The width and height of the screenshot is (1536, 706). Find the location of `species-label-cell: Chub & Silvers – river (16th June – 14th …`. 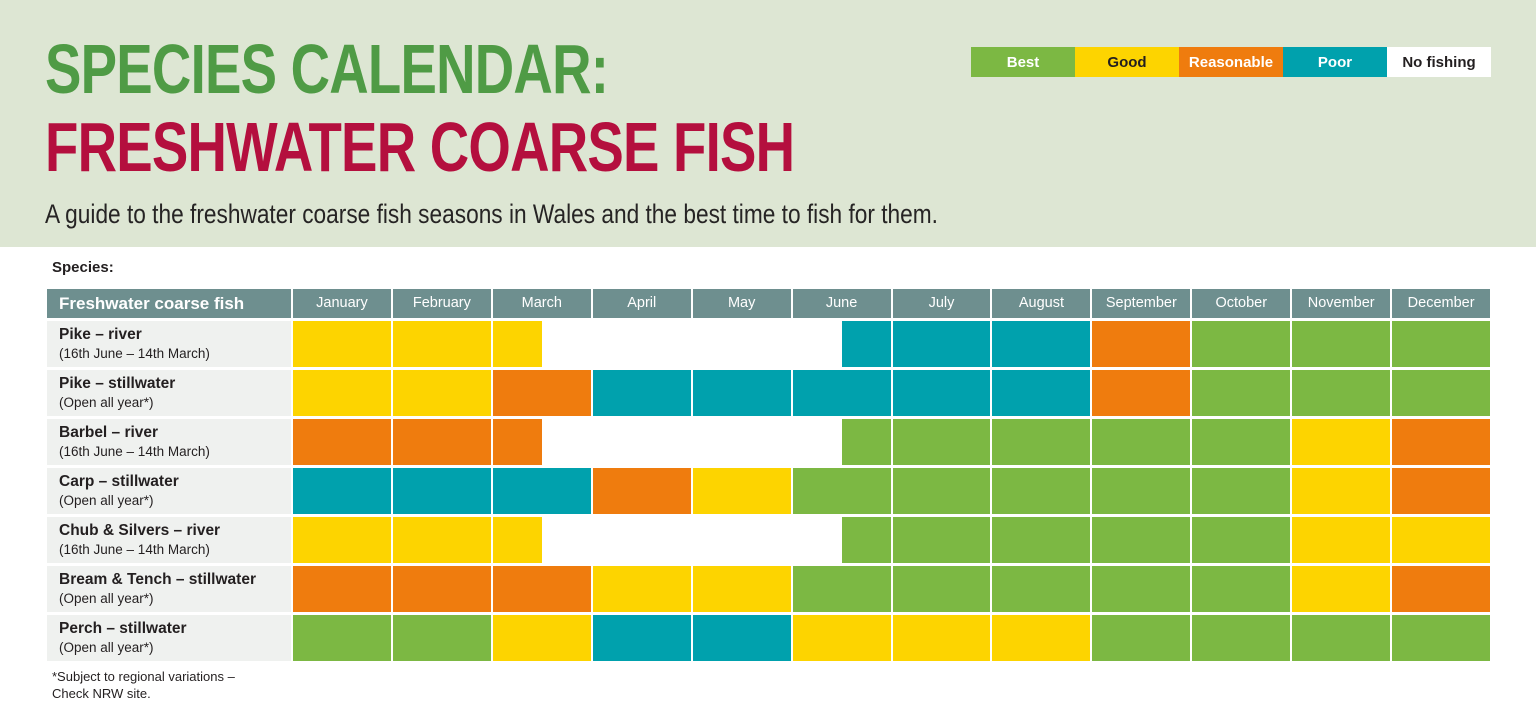

species-label-cell: Chub & Silvers – river (16th June – 14th … is located at coordinates (169, 540).